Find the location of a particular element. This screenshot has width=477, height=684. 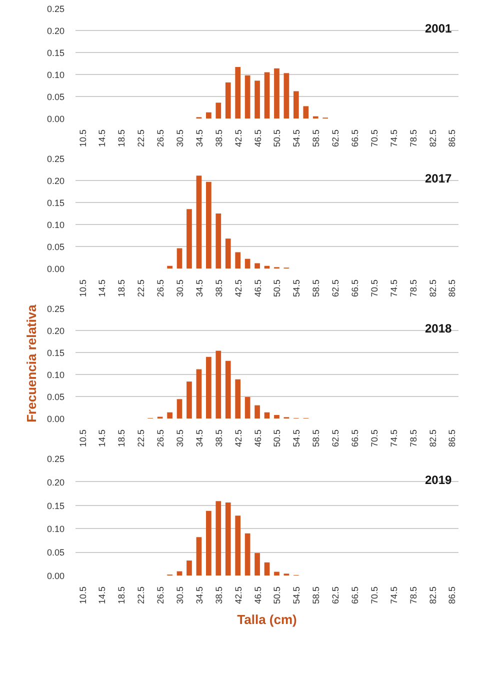

y-axis-title: Frecuencia relativa is located at coordinates (31, 363).